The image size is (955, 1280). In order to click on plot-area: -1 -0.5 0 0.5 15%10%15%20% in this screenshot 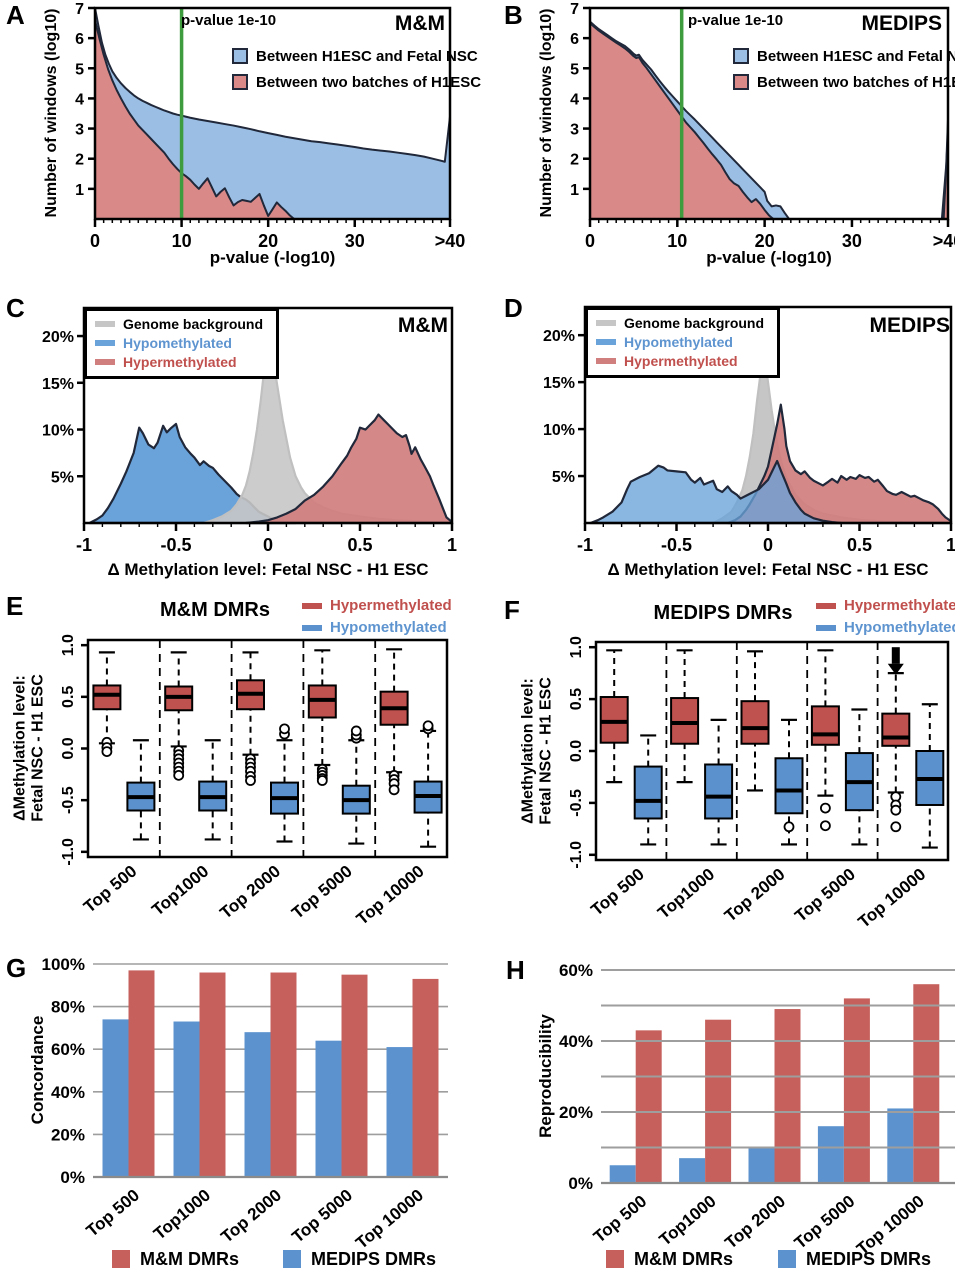, I will do `click(249, 430)`.